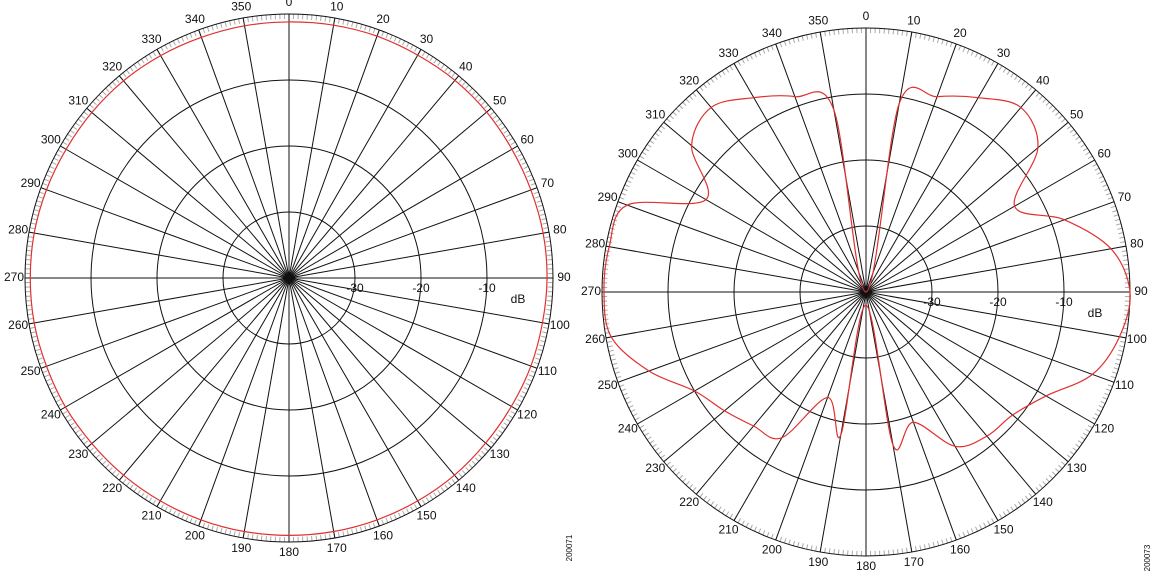 This screenshot has width=1154, height=580. I want to click on theta-tick-label: 120, so click(527, 415).